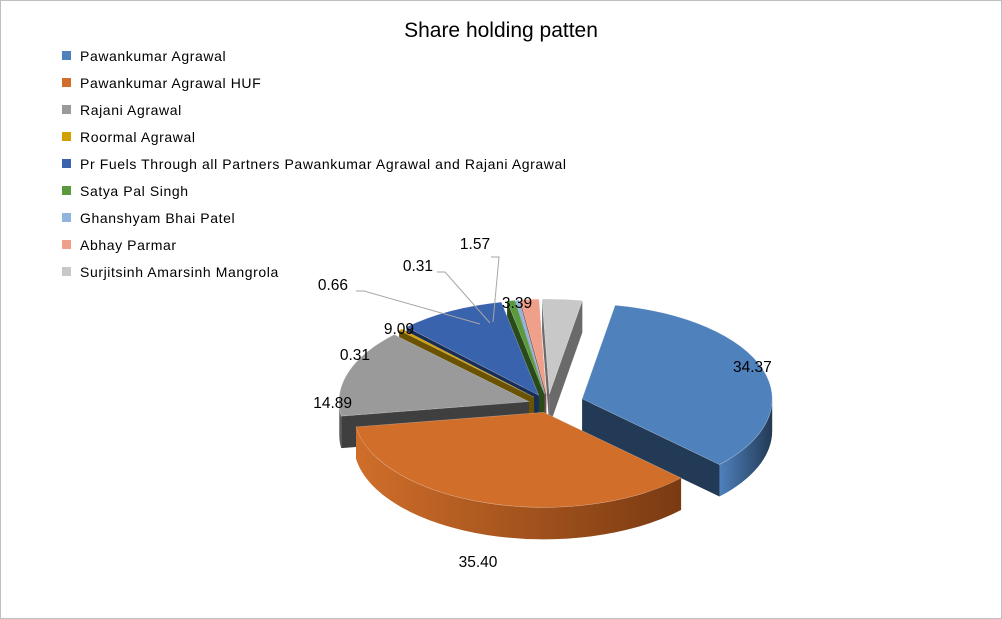  I want to click on legend-label: Ghanshyam Bhai Patel, so click(158, 217).